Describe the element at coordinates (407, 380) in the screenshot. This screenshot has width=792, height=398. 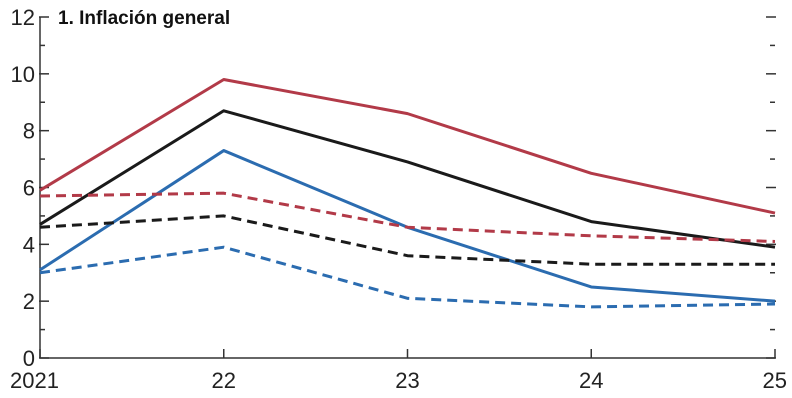
I see `x-tick-label: 23` at that location.